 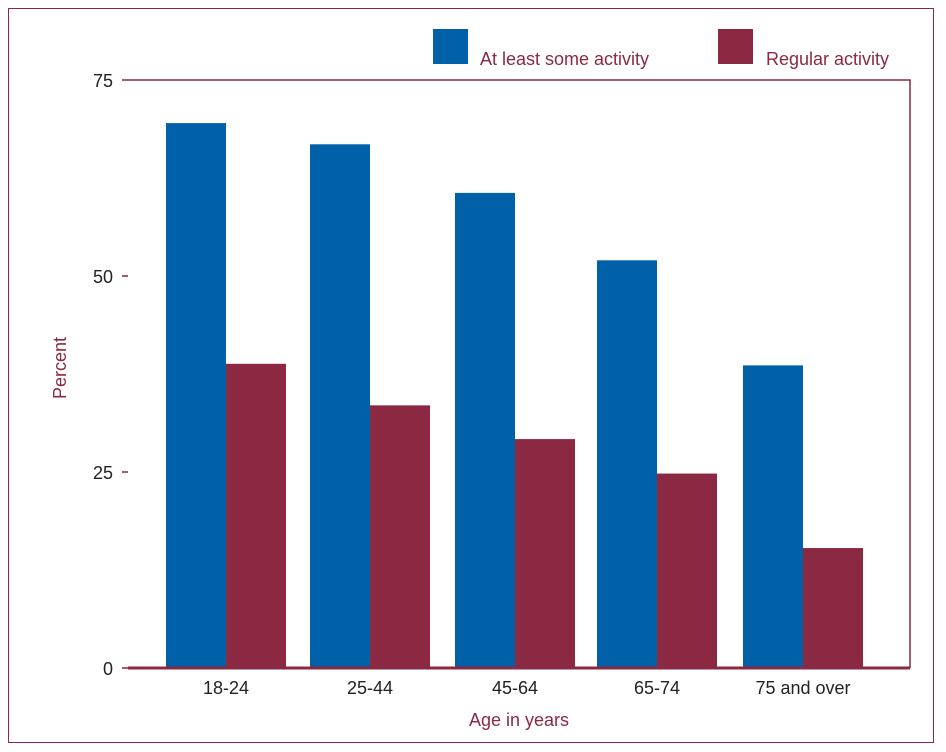 What do you see at coordinates (226, 688) in the screenshot?
I see `x-tick-label: 18-24` at bounding box center [226, 688].